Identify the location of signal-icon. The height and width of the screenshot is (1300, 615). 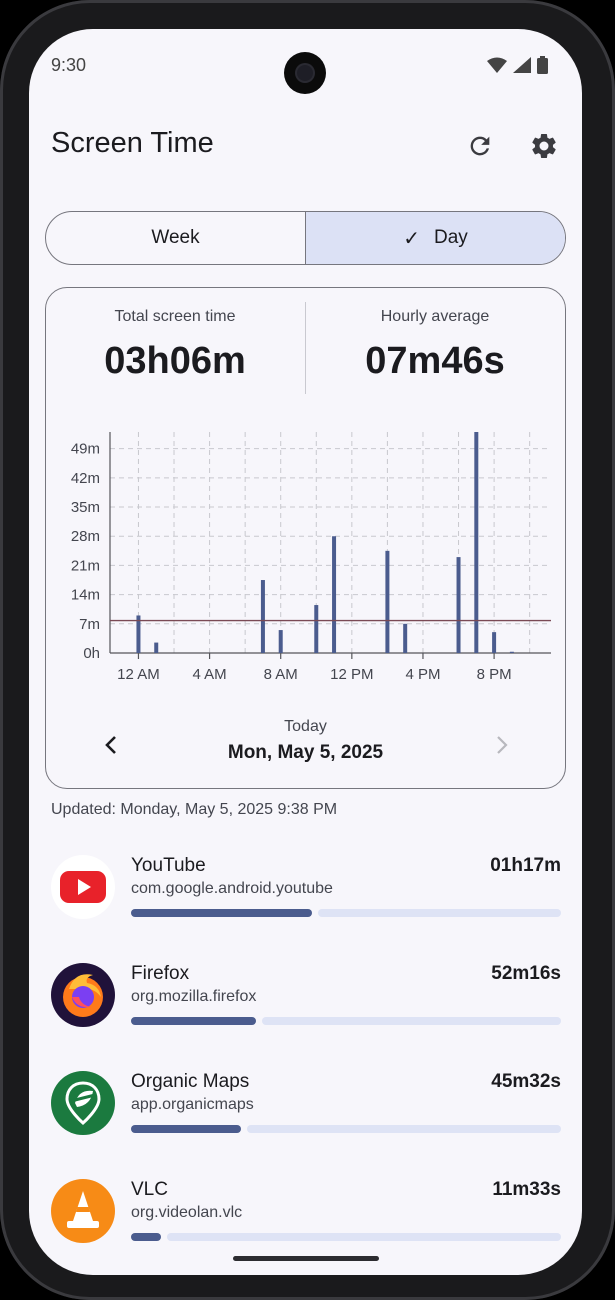
(522, 65).